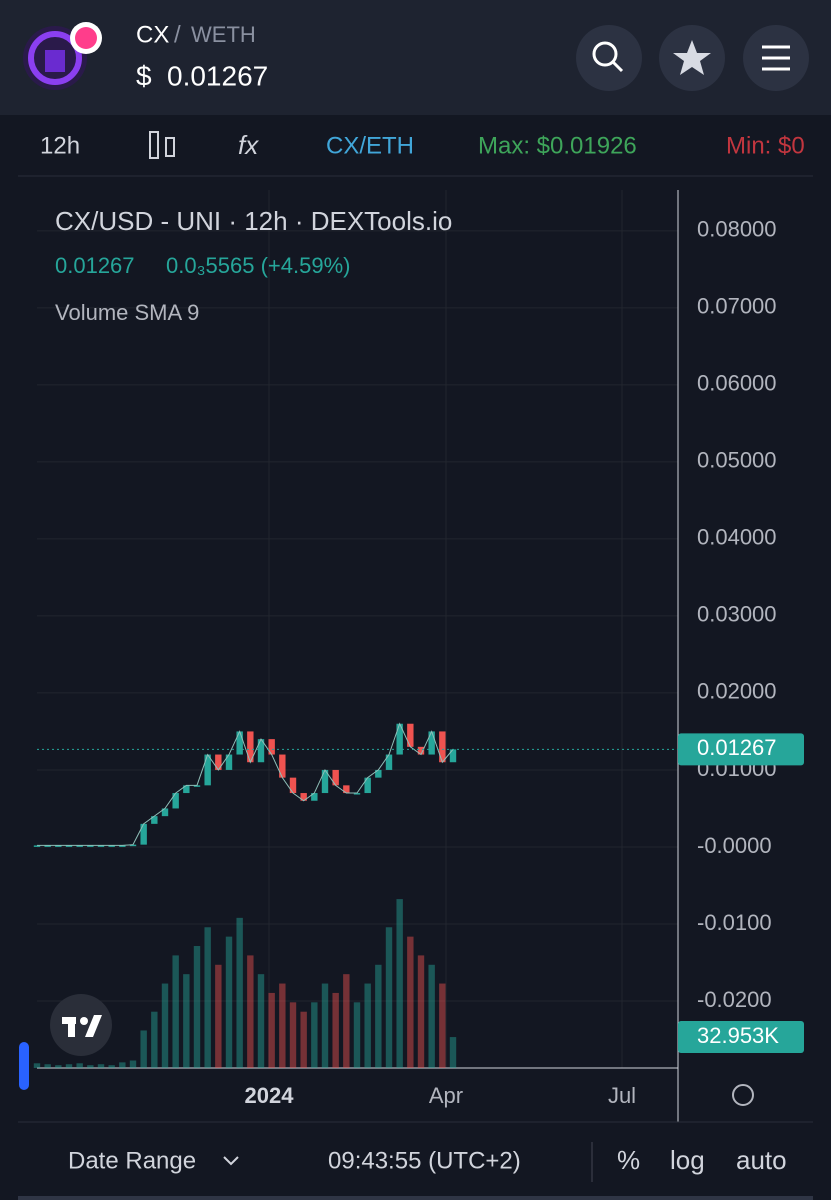 The height and width of the screenshot is (1200, 831). Describe the element at coordinates (217, 75) in the screenshot. I see `header-price: 0.01267` at that location.